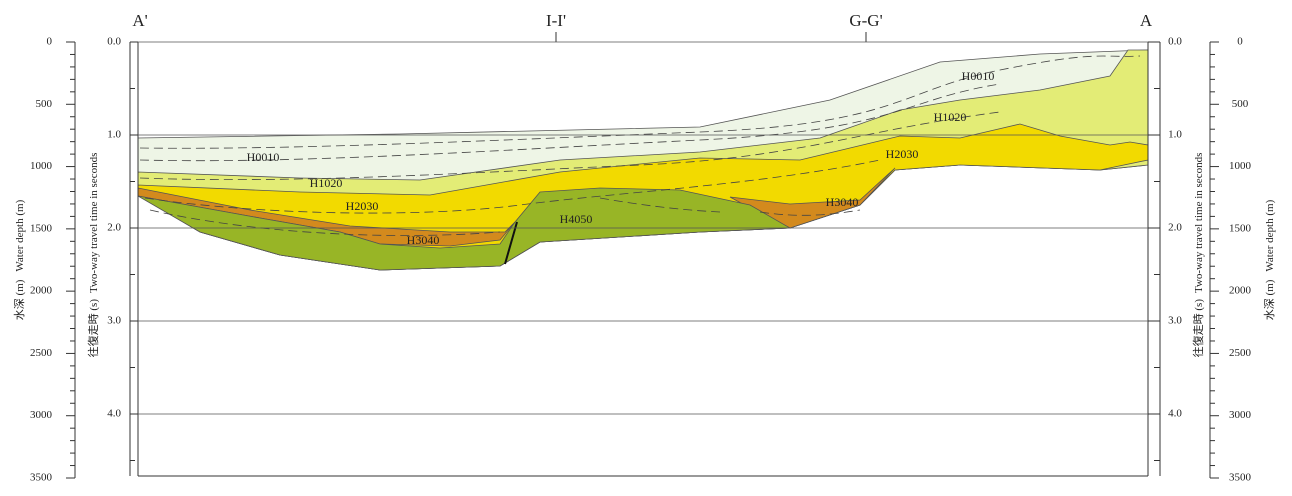 The image size is (1292, 496). What do you see at coordinates (642, 26) in the screenshot?
I see `section-labels: A' I-I' G-G' A` at bounding box center [642, 26].